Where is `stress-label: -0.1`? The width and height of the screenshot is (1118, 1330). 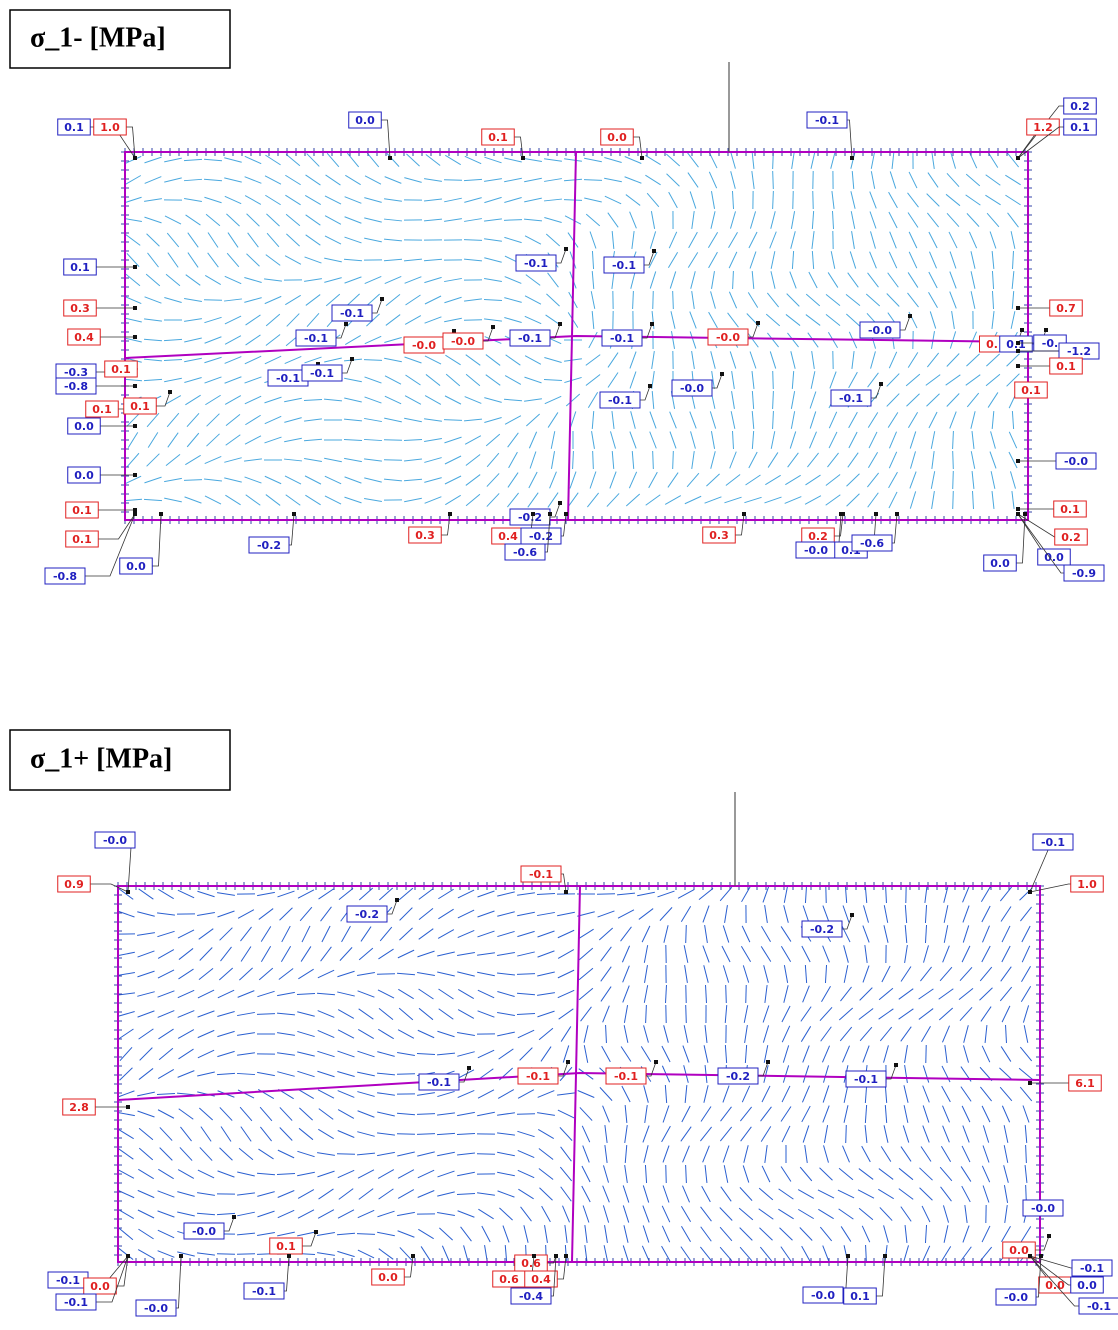
stress-label: -0.1 is located at coordinates (322, 373).